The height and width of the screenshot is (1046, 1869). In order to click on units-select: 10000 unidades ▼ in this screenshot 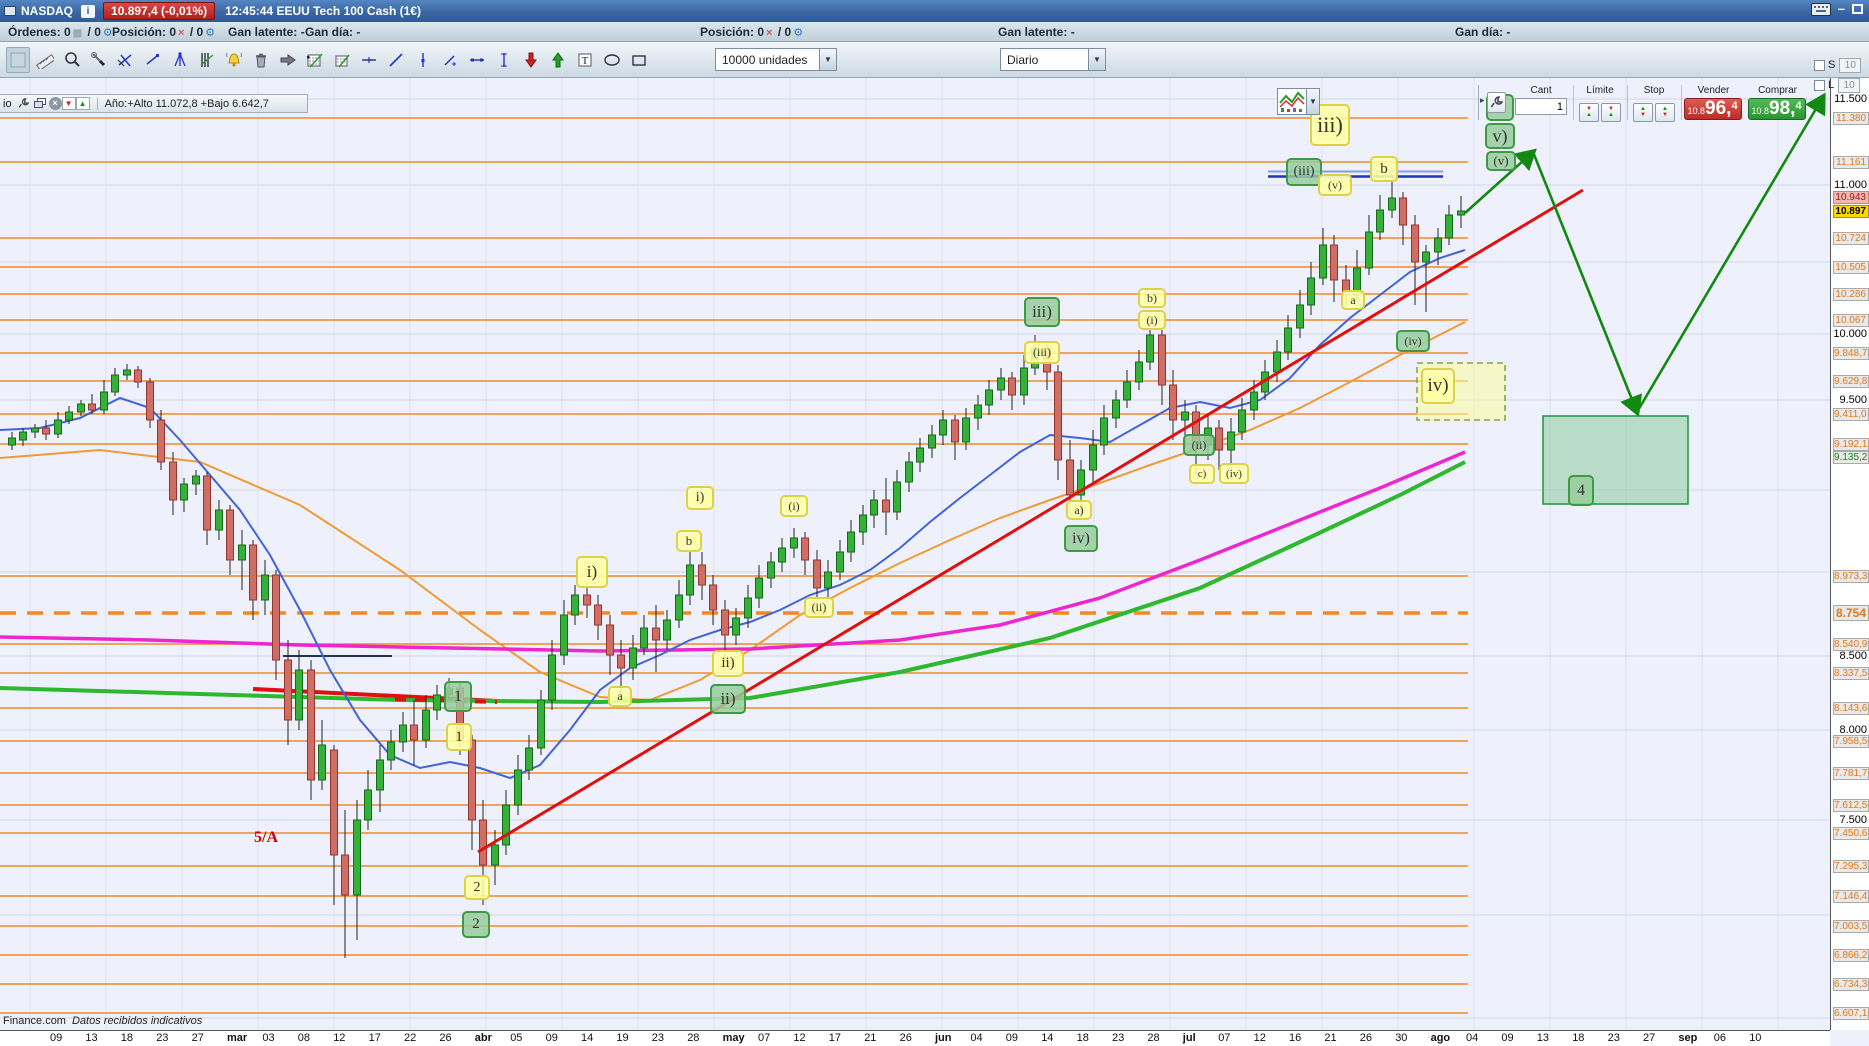, I will do `click(776, 59)`.